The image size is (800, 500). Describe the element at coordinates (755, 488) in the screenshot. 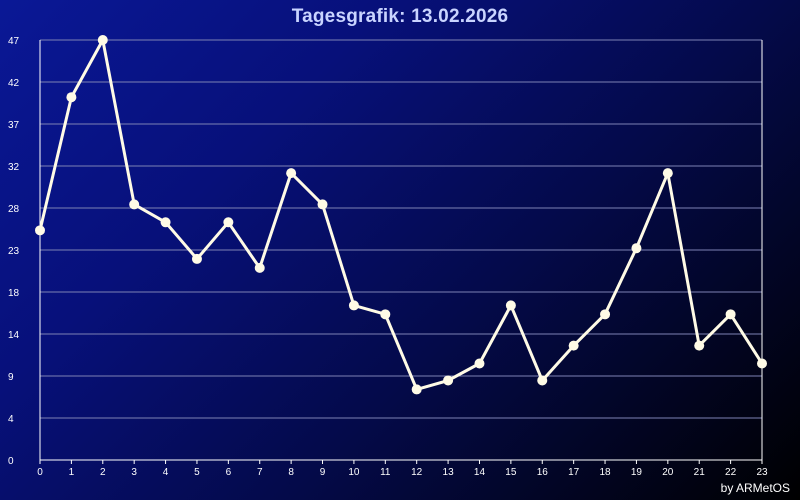

I see `credit-label: by ARMetOS` at that location.